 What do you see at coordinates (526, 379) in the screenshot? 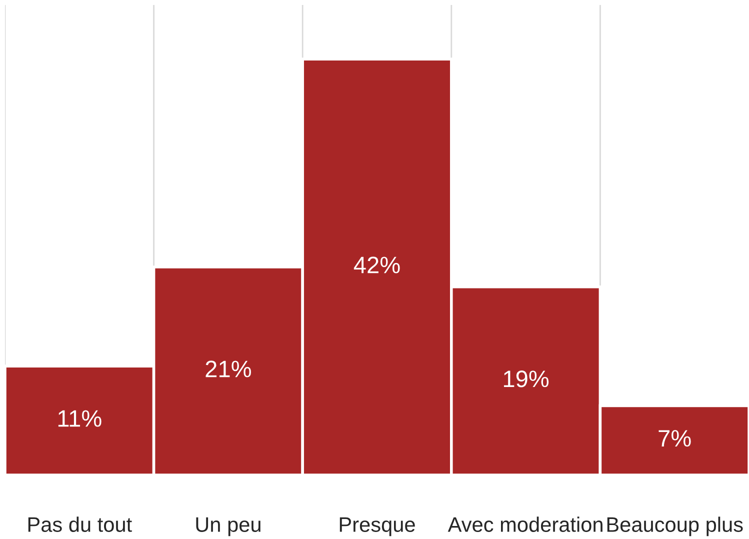
I see `data-label: 19%` at bounding box center [526, 379].